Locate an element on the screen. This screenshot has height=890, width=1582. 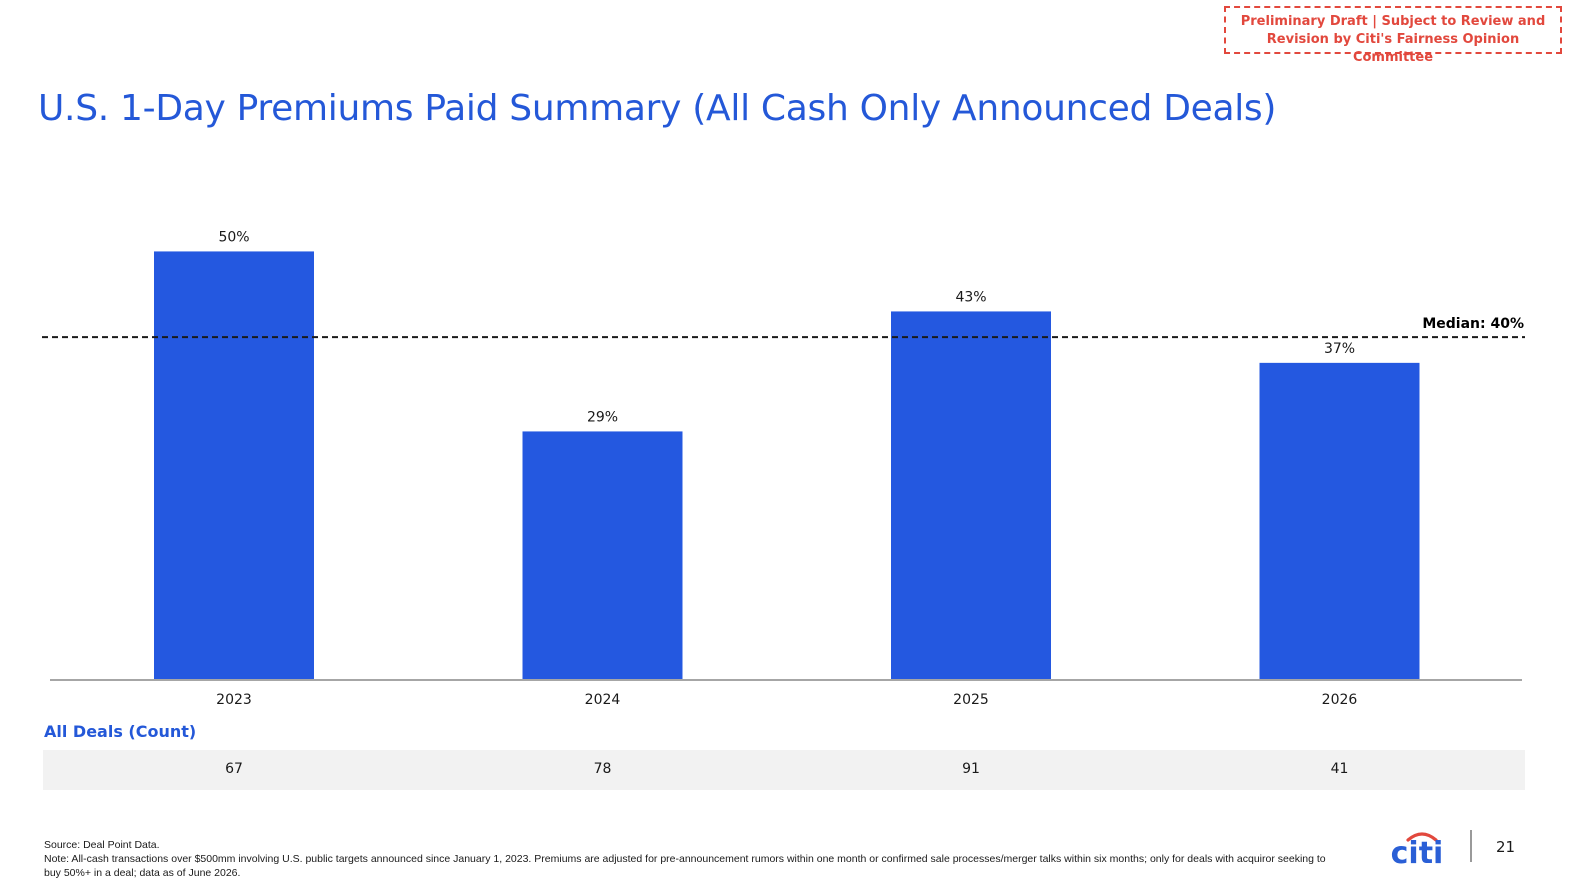
citi-logo: citi is located at coordinates (1417, 849).